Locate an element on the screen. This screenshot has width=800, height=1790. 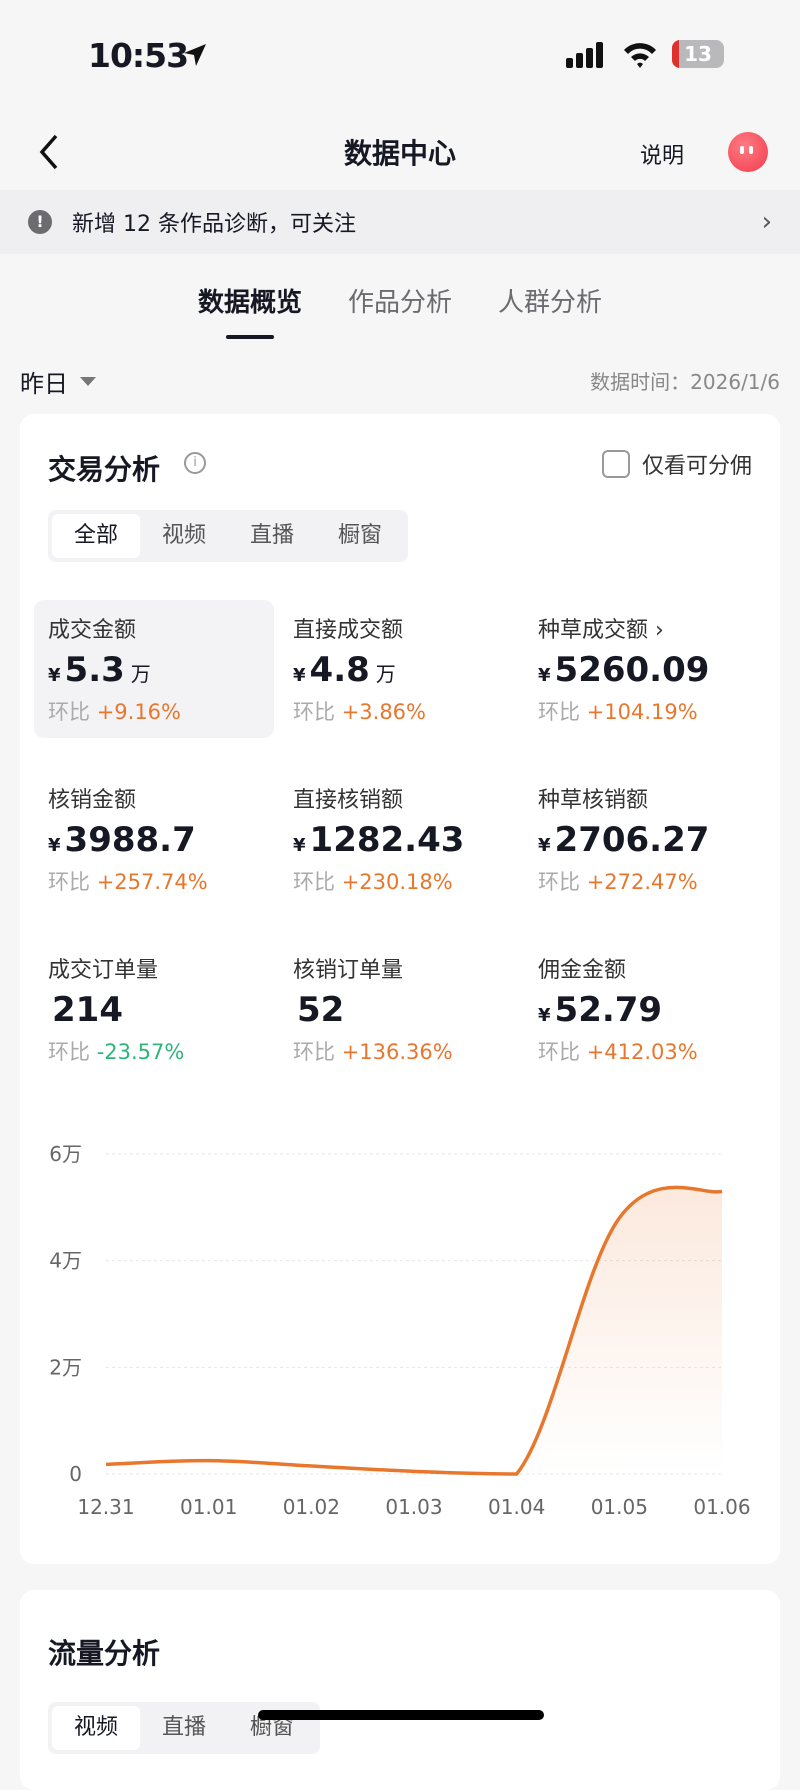
traffic-analysis-card: 流量分析 视频 直播 橱窗 is located at coordinates (400, 1690).